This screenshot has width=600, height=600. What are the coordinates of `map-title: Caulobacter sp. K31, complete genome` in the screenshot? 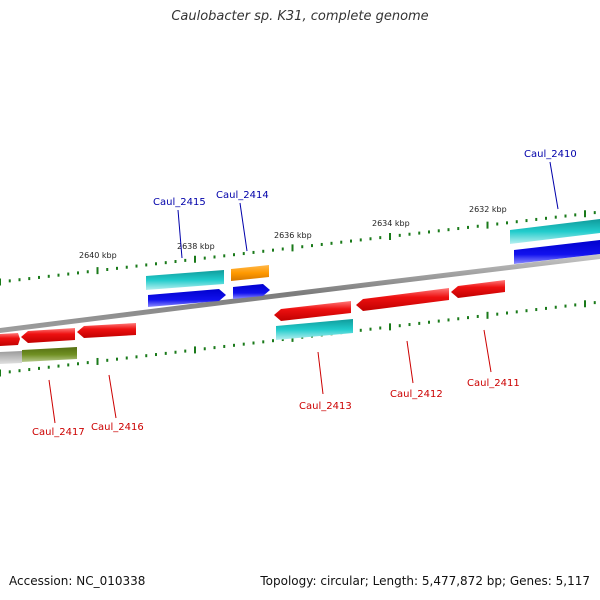 It's located at (300, 16).